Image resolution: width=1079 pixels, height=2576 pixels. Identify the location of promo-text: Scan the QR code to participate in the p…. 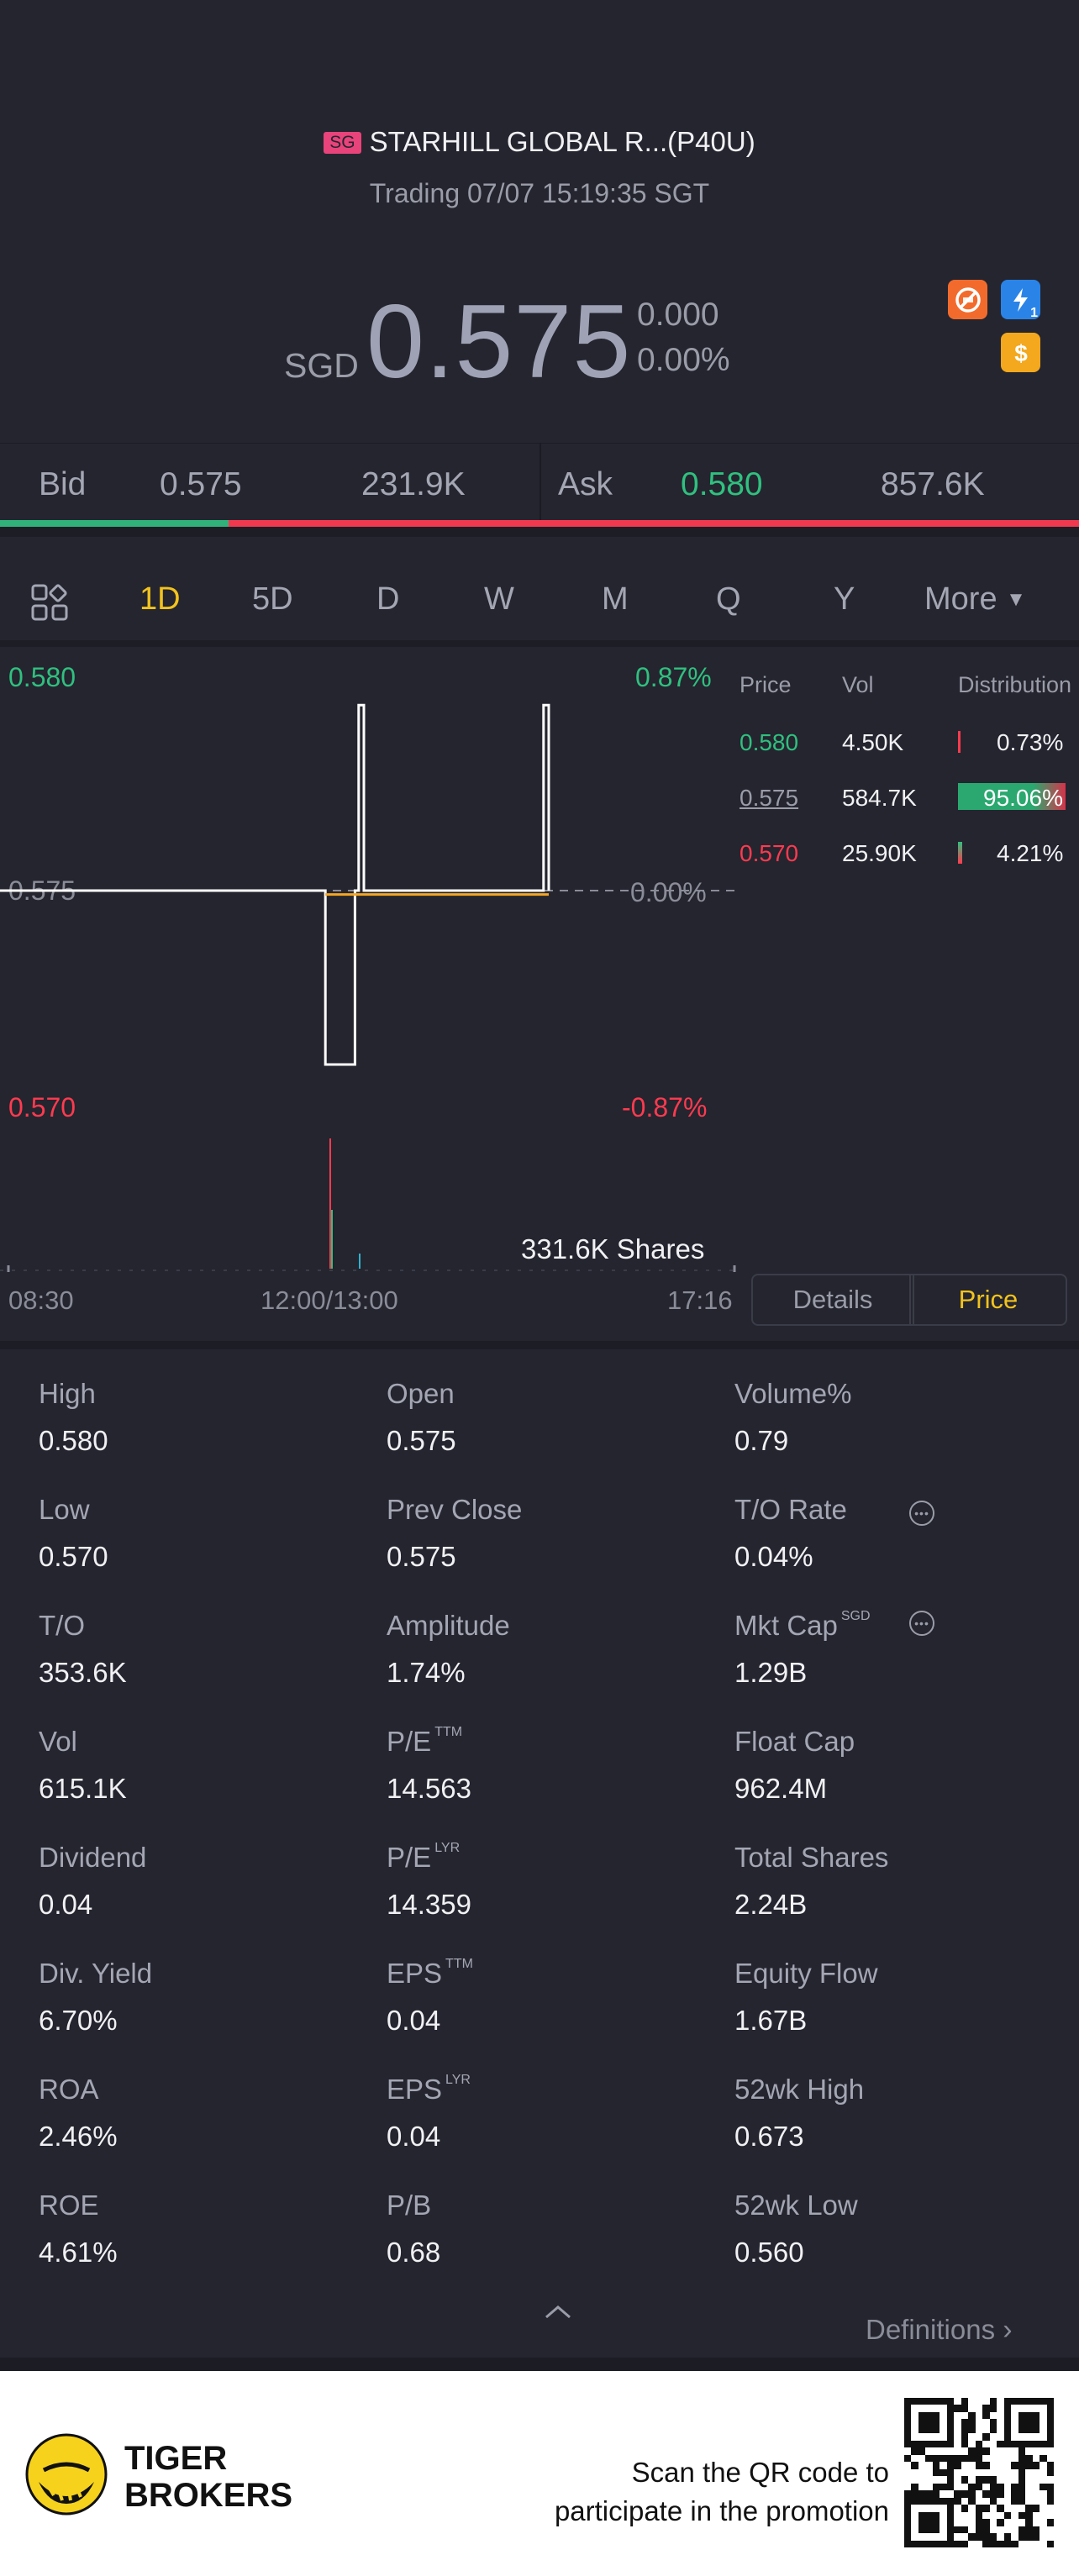
(722, 2492).